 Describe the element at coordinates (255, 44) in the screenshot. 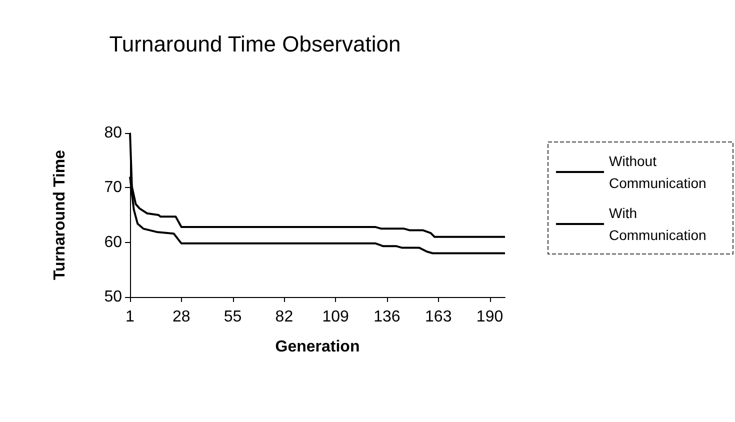

I see `chart-title: Turnaround Time Observation` at that location.